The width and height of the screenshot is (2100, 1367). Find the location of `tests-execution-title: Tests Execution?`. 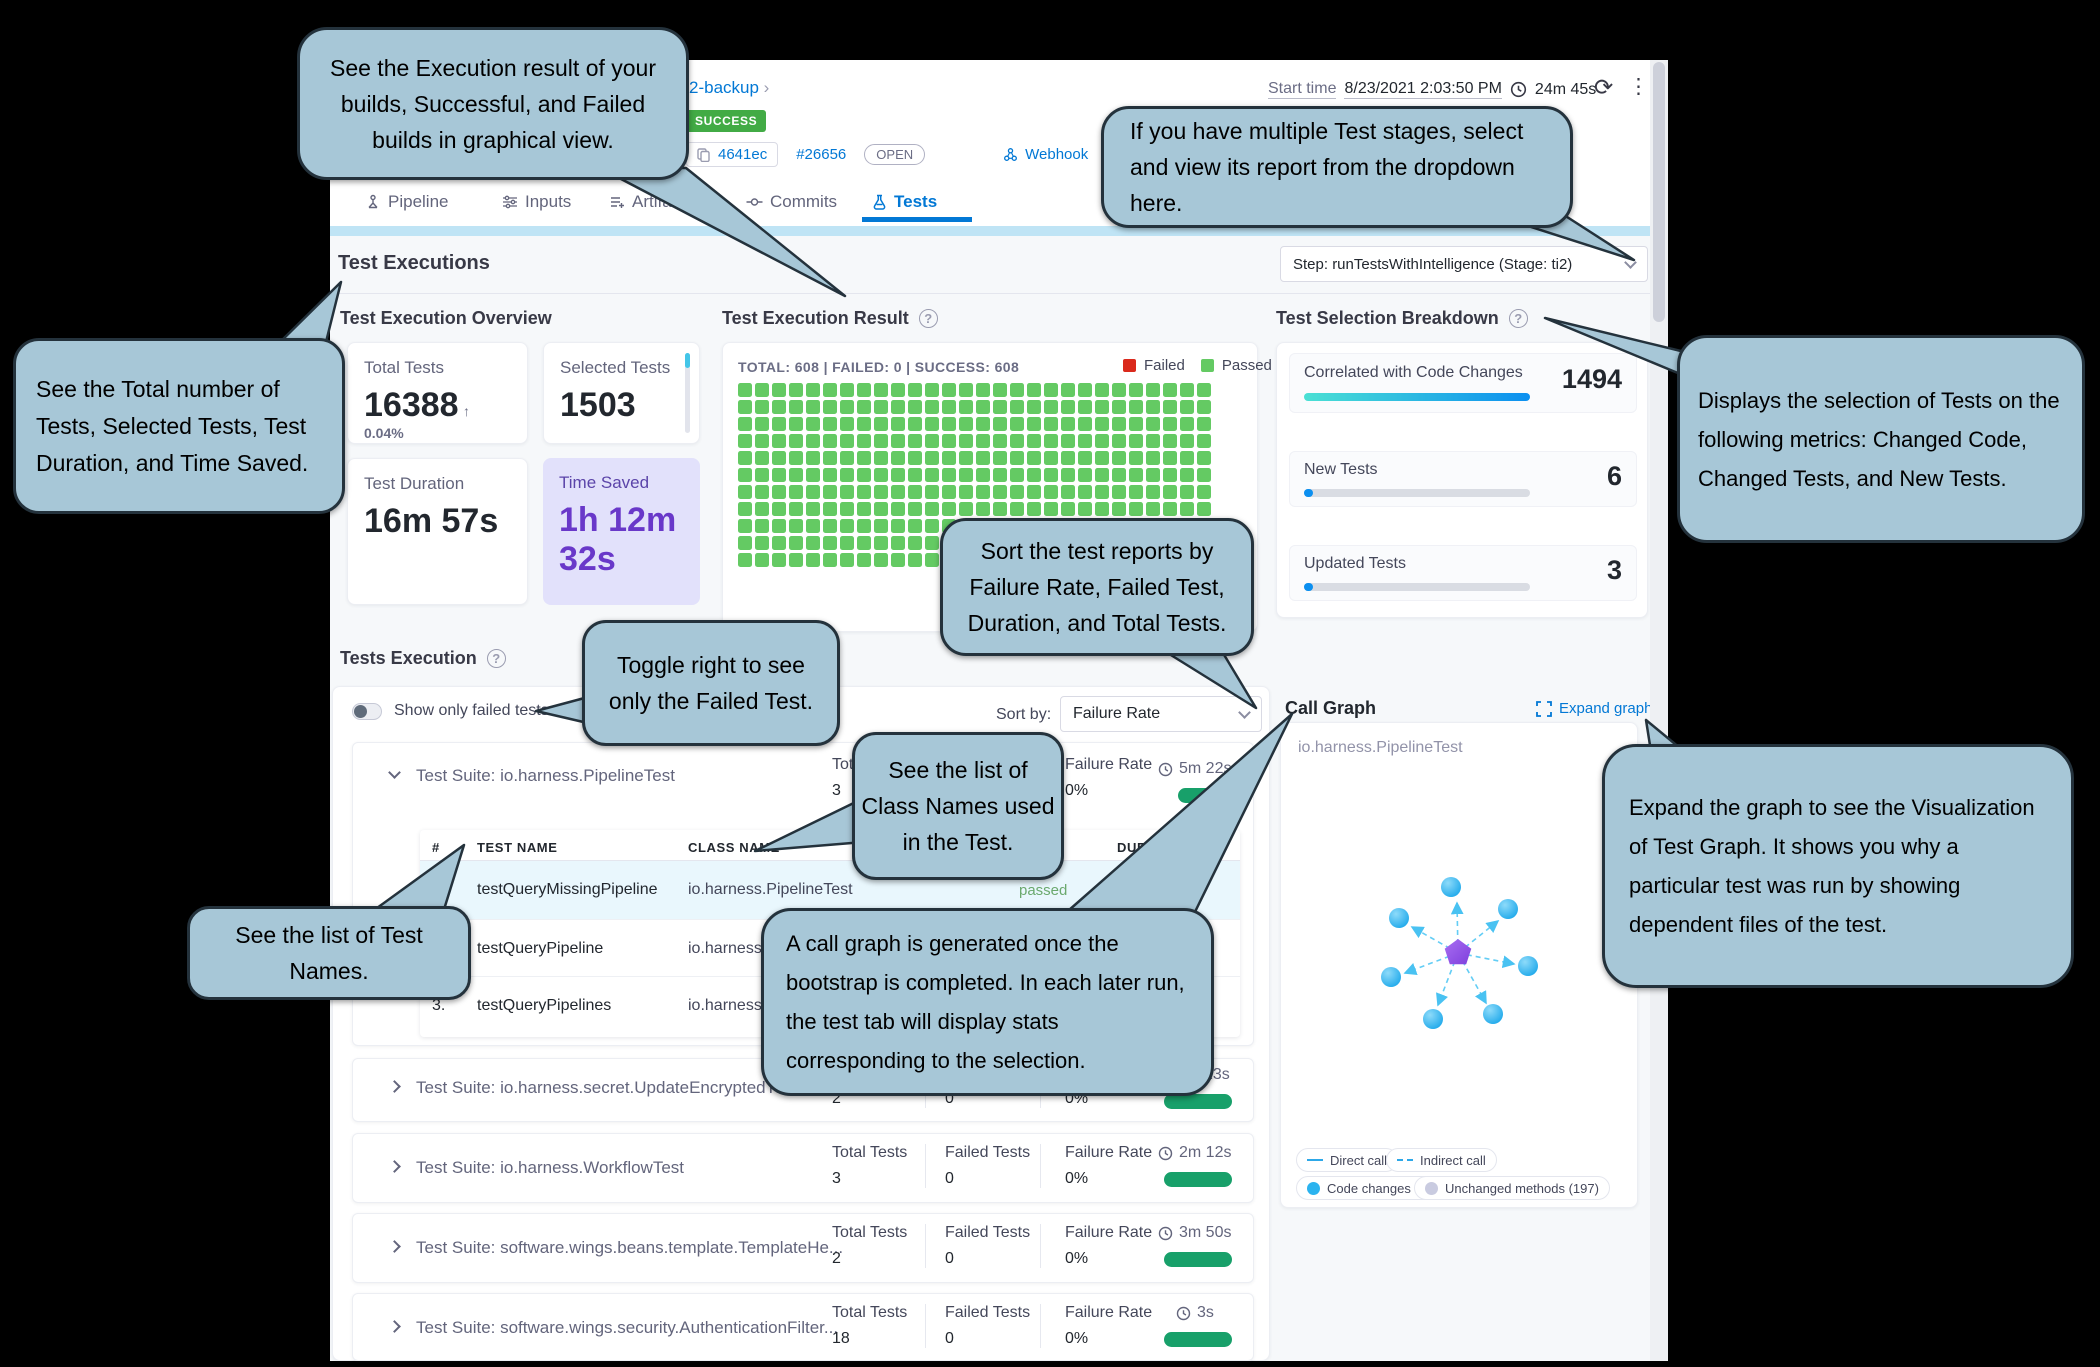

tests-execution-title: Tests Execution? is located at coordinates (423, 658).